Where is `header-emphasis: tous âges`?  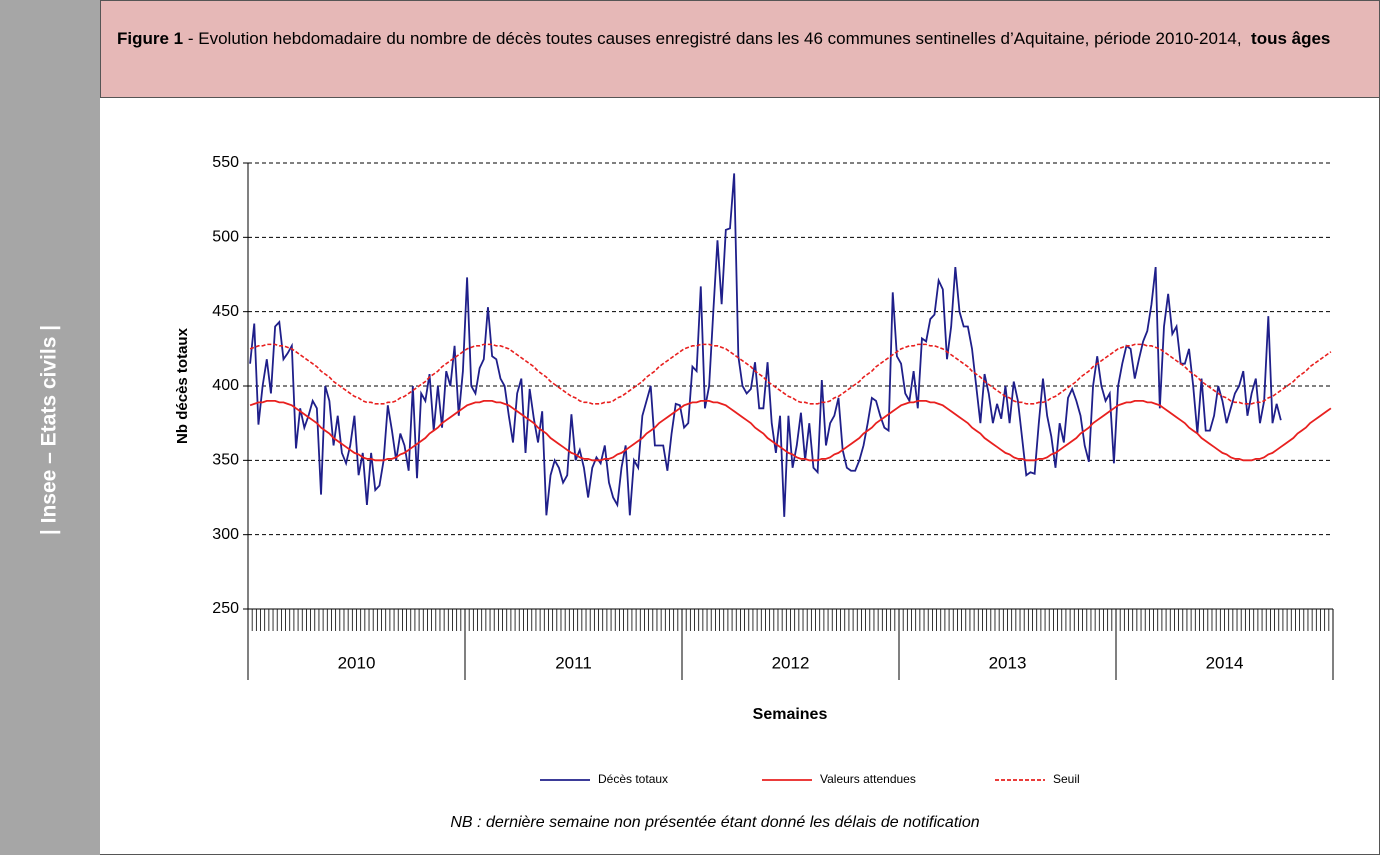 header-emphasis: tous âges is located at coordinates (1291, 38).